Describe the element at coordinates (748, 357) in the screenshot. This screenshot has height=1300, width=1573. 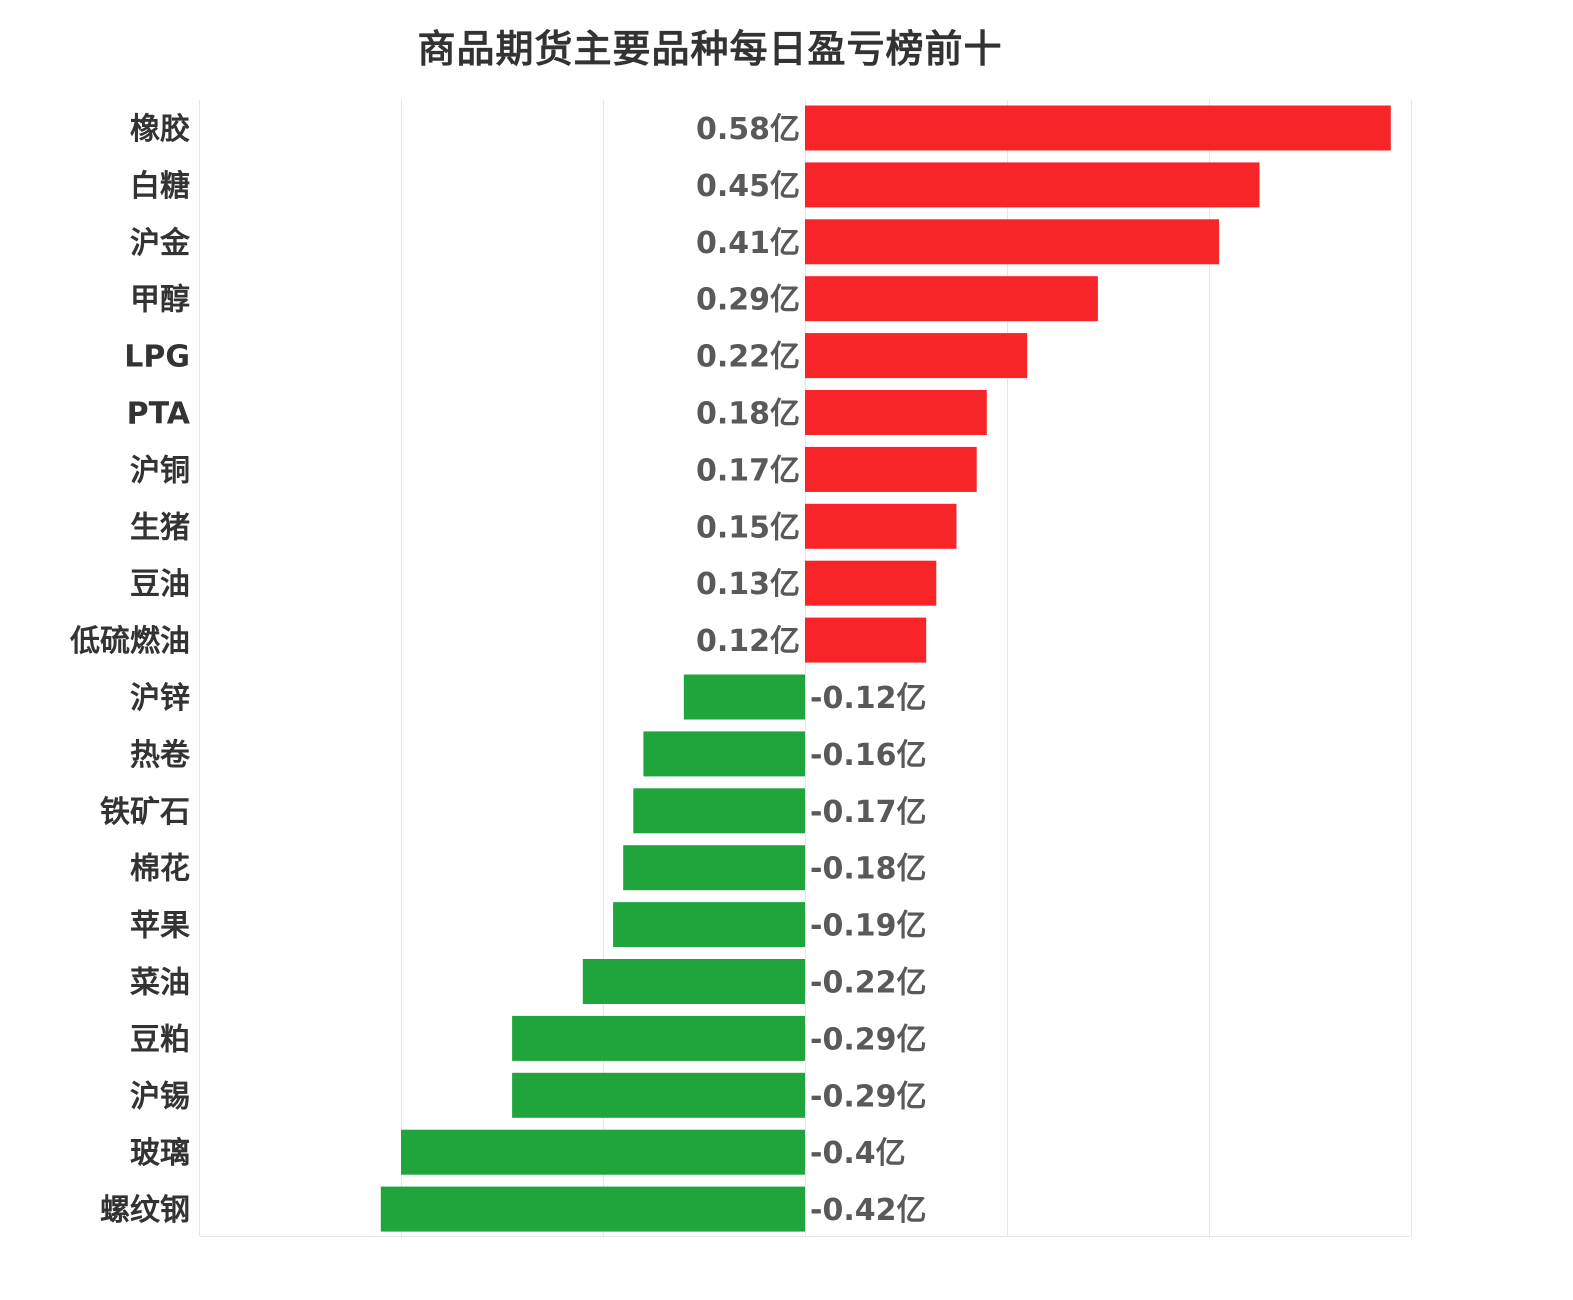
I see `data-label: 0.22亿` at that location.